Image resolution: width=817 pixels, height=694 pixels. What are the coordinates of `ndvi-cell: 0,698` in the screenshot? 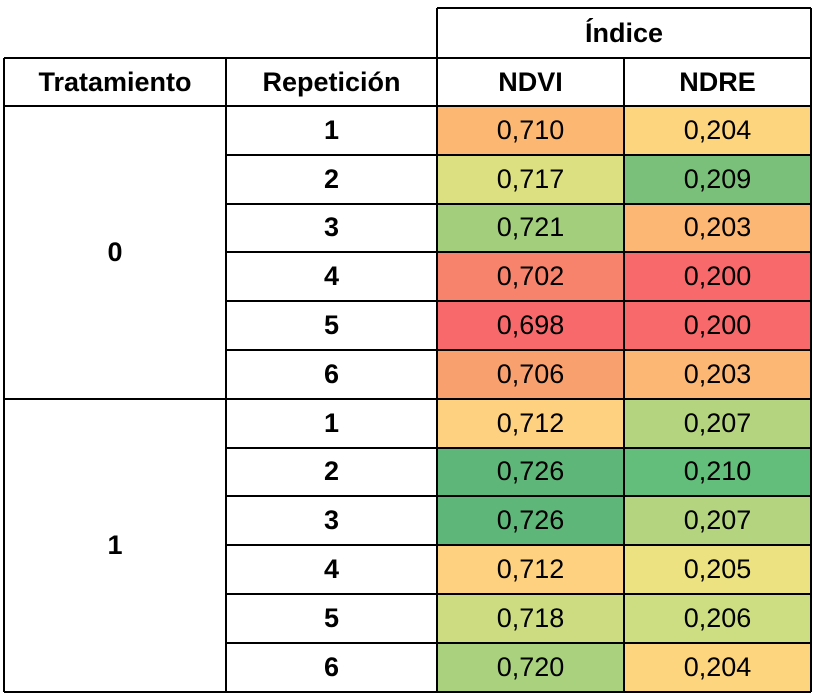 It's located at (530, 325).